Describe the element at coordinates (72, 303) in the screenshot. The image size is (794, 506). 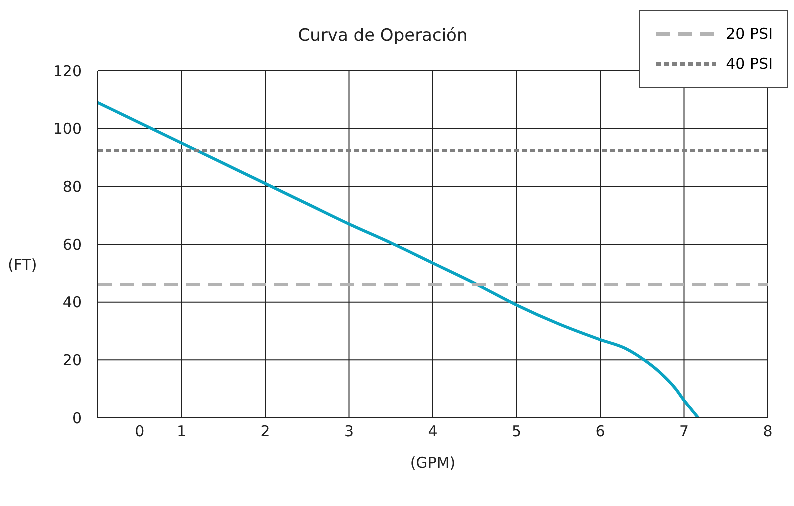
I see `y-tick-label: 40` at that location.